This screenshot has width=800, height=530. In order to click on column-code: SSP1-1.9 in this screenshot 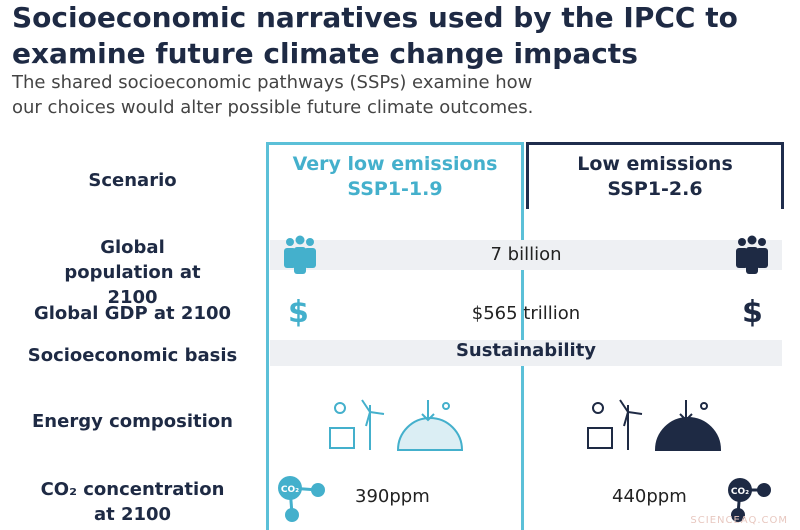, I will do `click(395, 189)`.